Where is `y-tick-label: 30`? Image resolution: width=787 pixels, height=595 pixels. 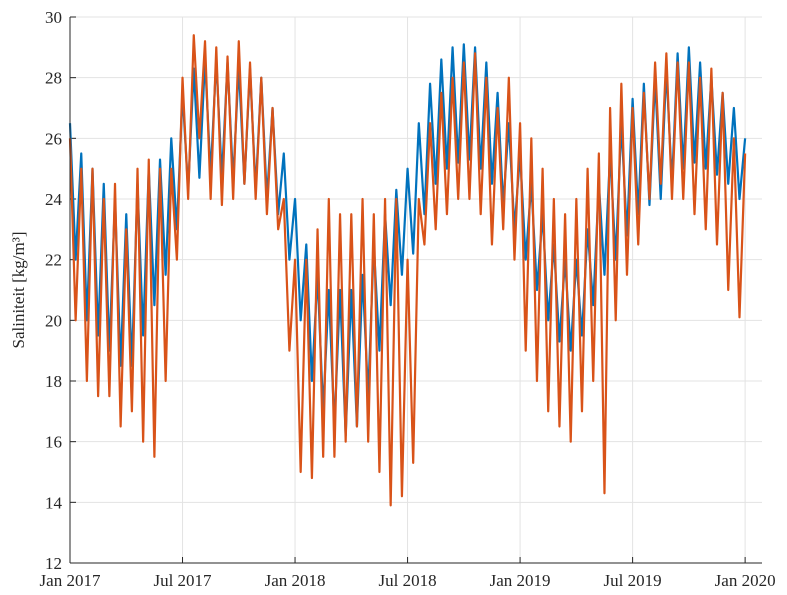 y-tick-label: 30 is located at coordinates (53, 17).